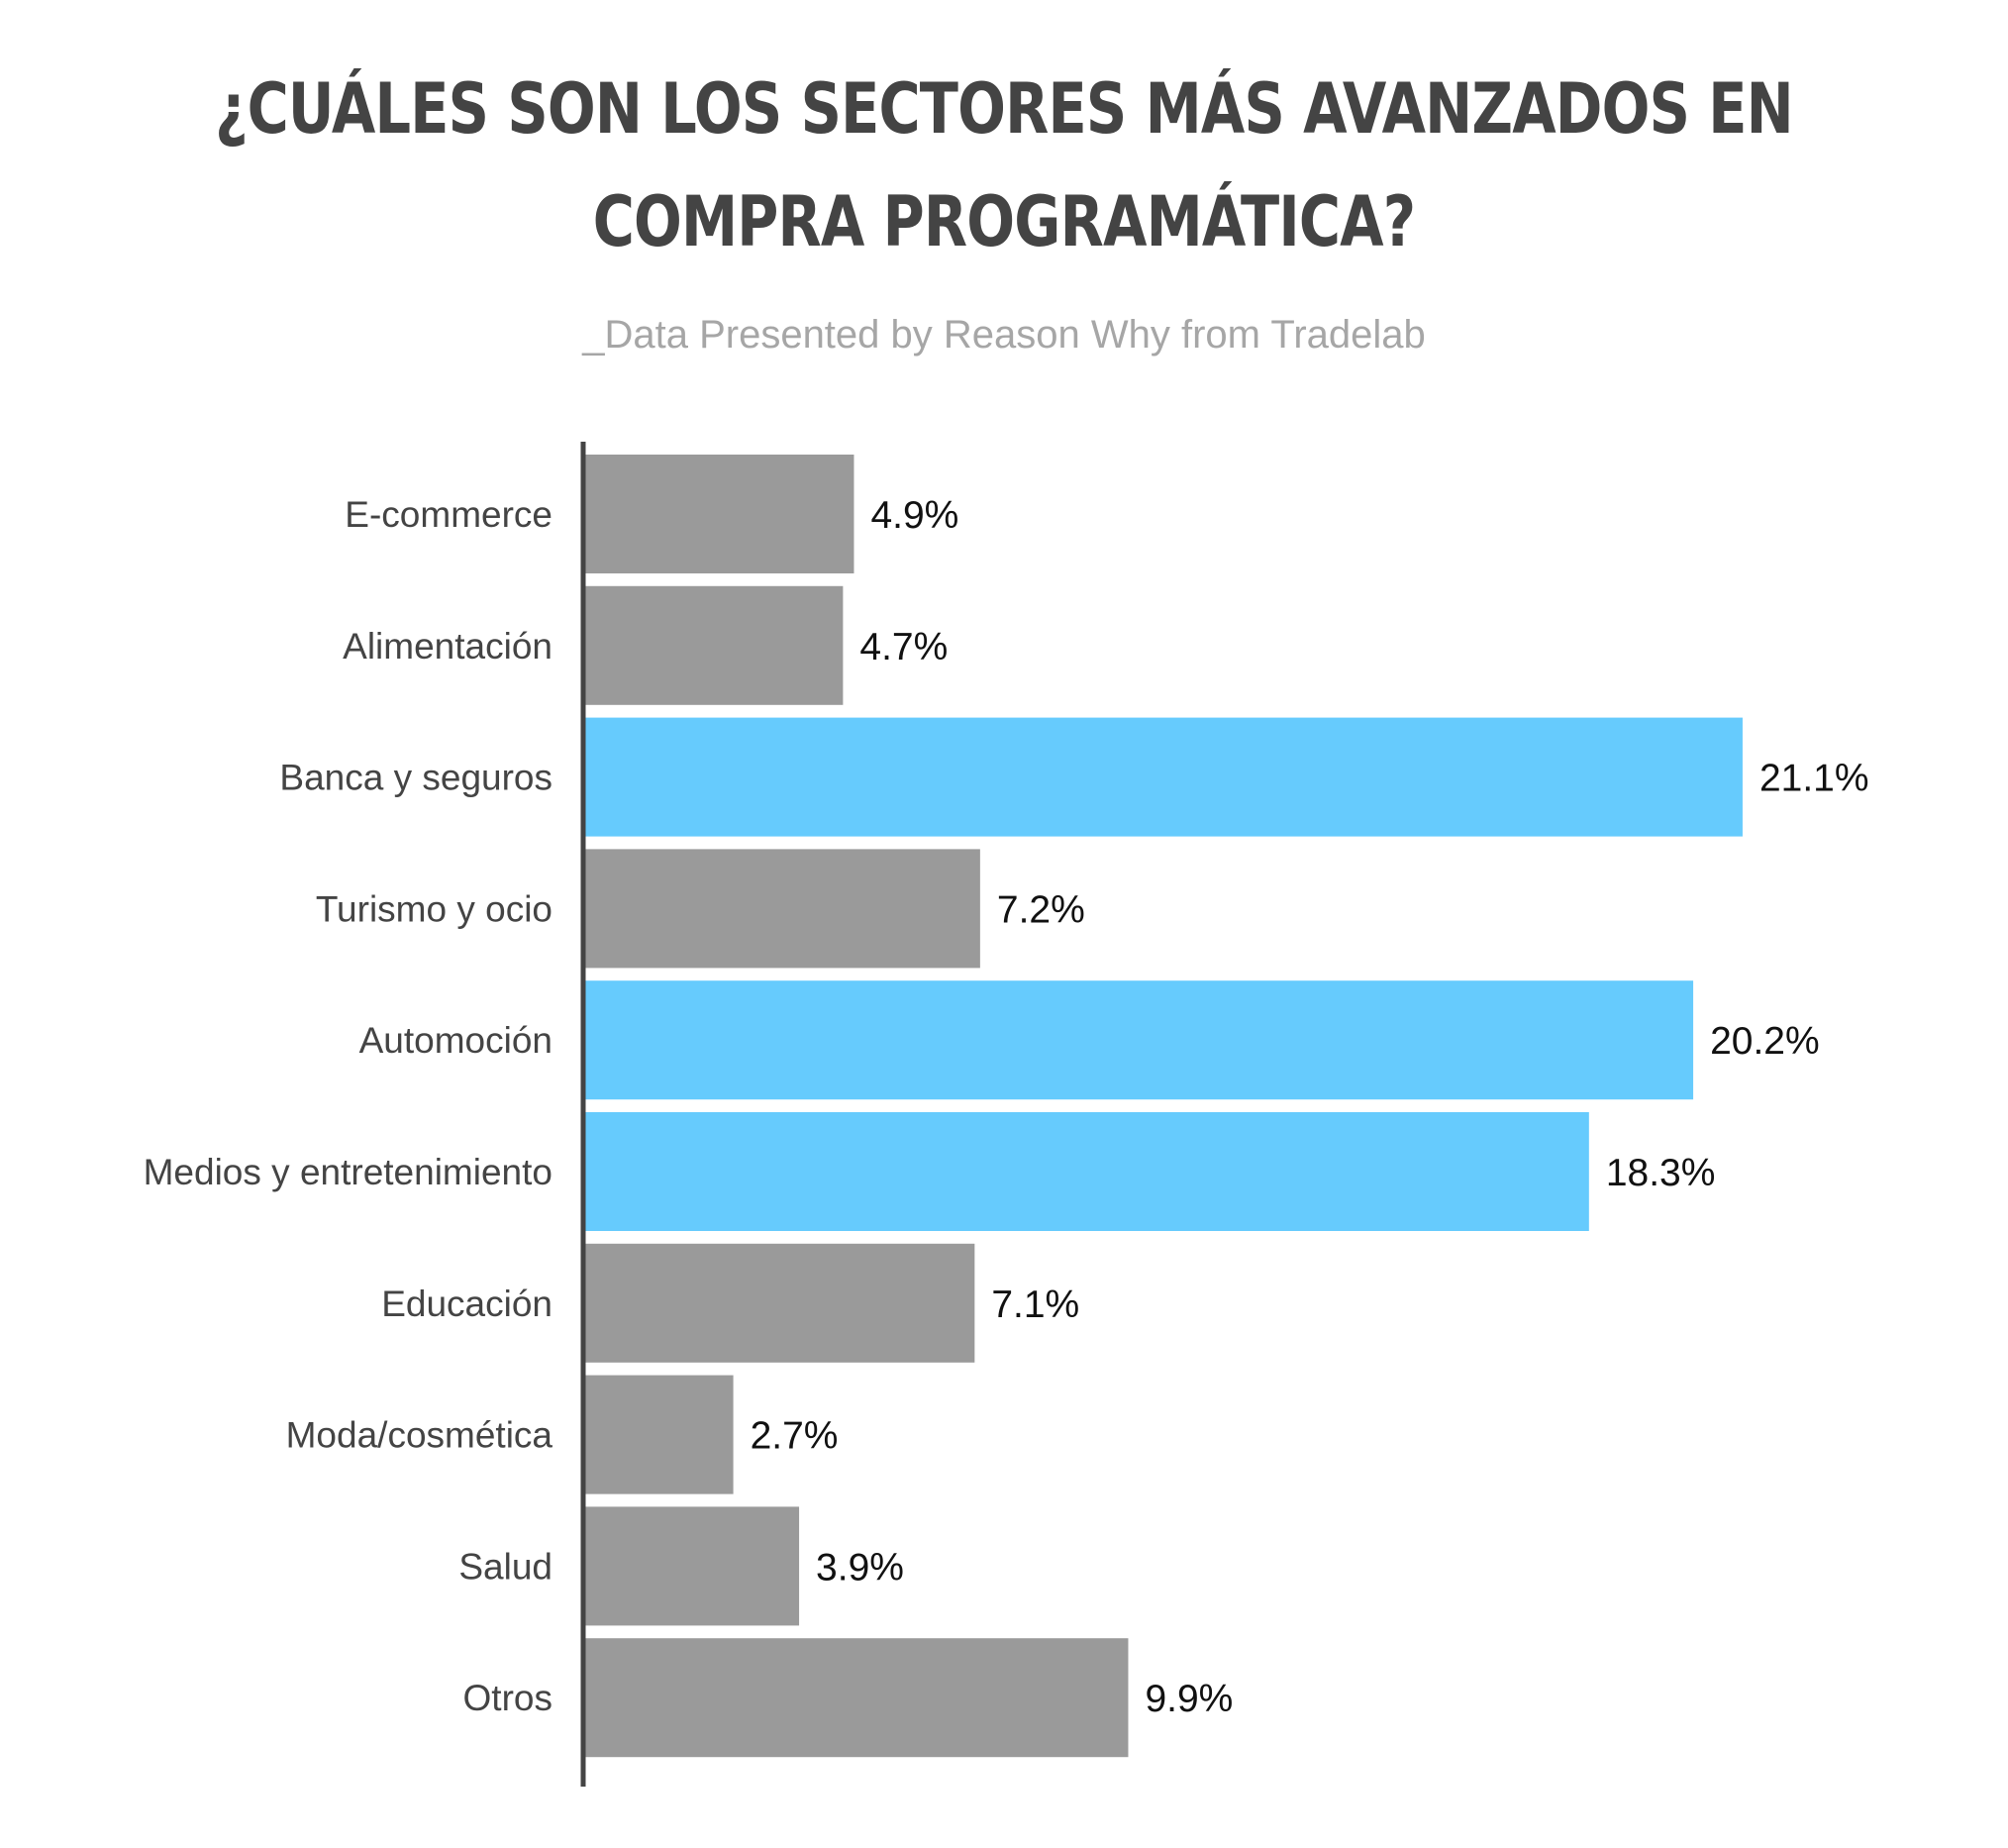 The height and width of the screenshot is (1848, 2008). Describe the element at coordinates (448, 514) in the screenshot. I see `category-label: E-commerce` at that location.